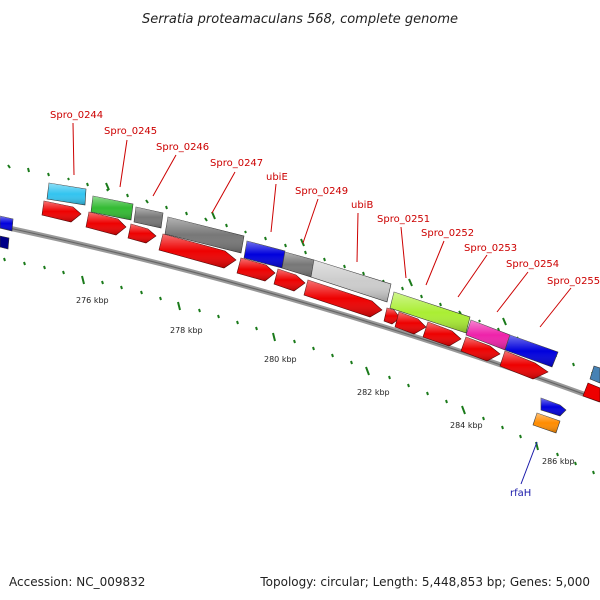 The height and width of the screenshot is (600, 600). Describe the element at coordinates (490, 248) in the screenshot. I see `gene-label-spro-0253: Spro_0253` at that location.